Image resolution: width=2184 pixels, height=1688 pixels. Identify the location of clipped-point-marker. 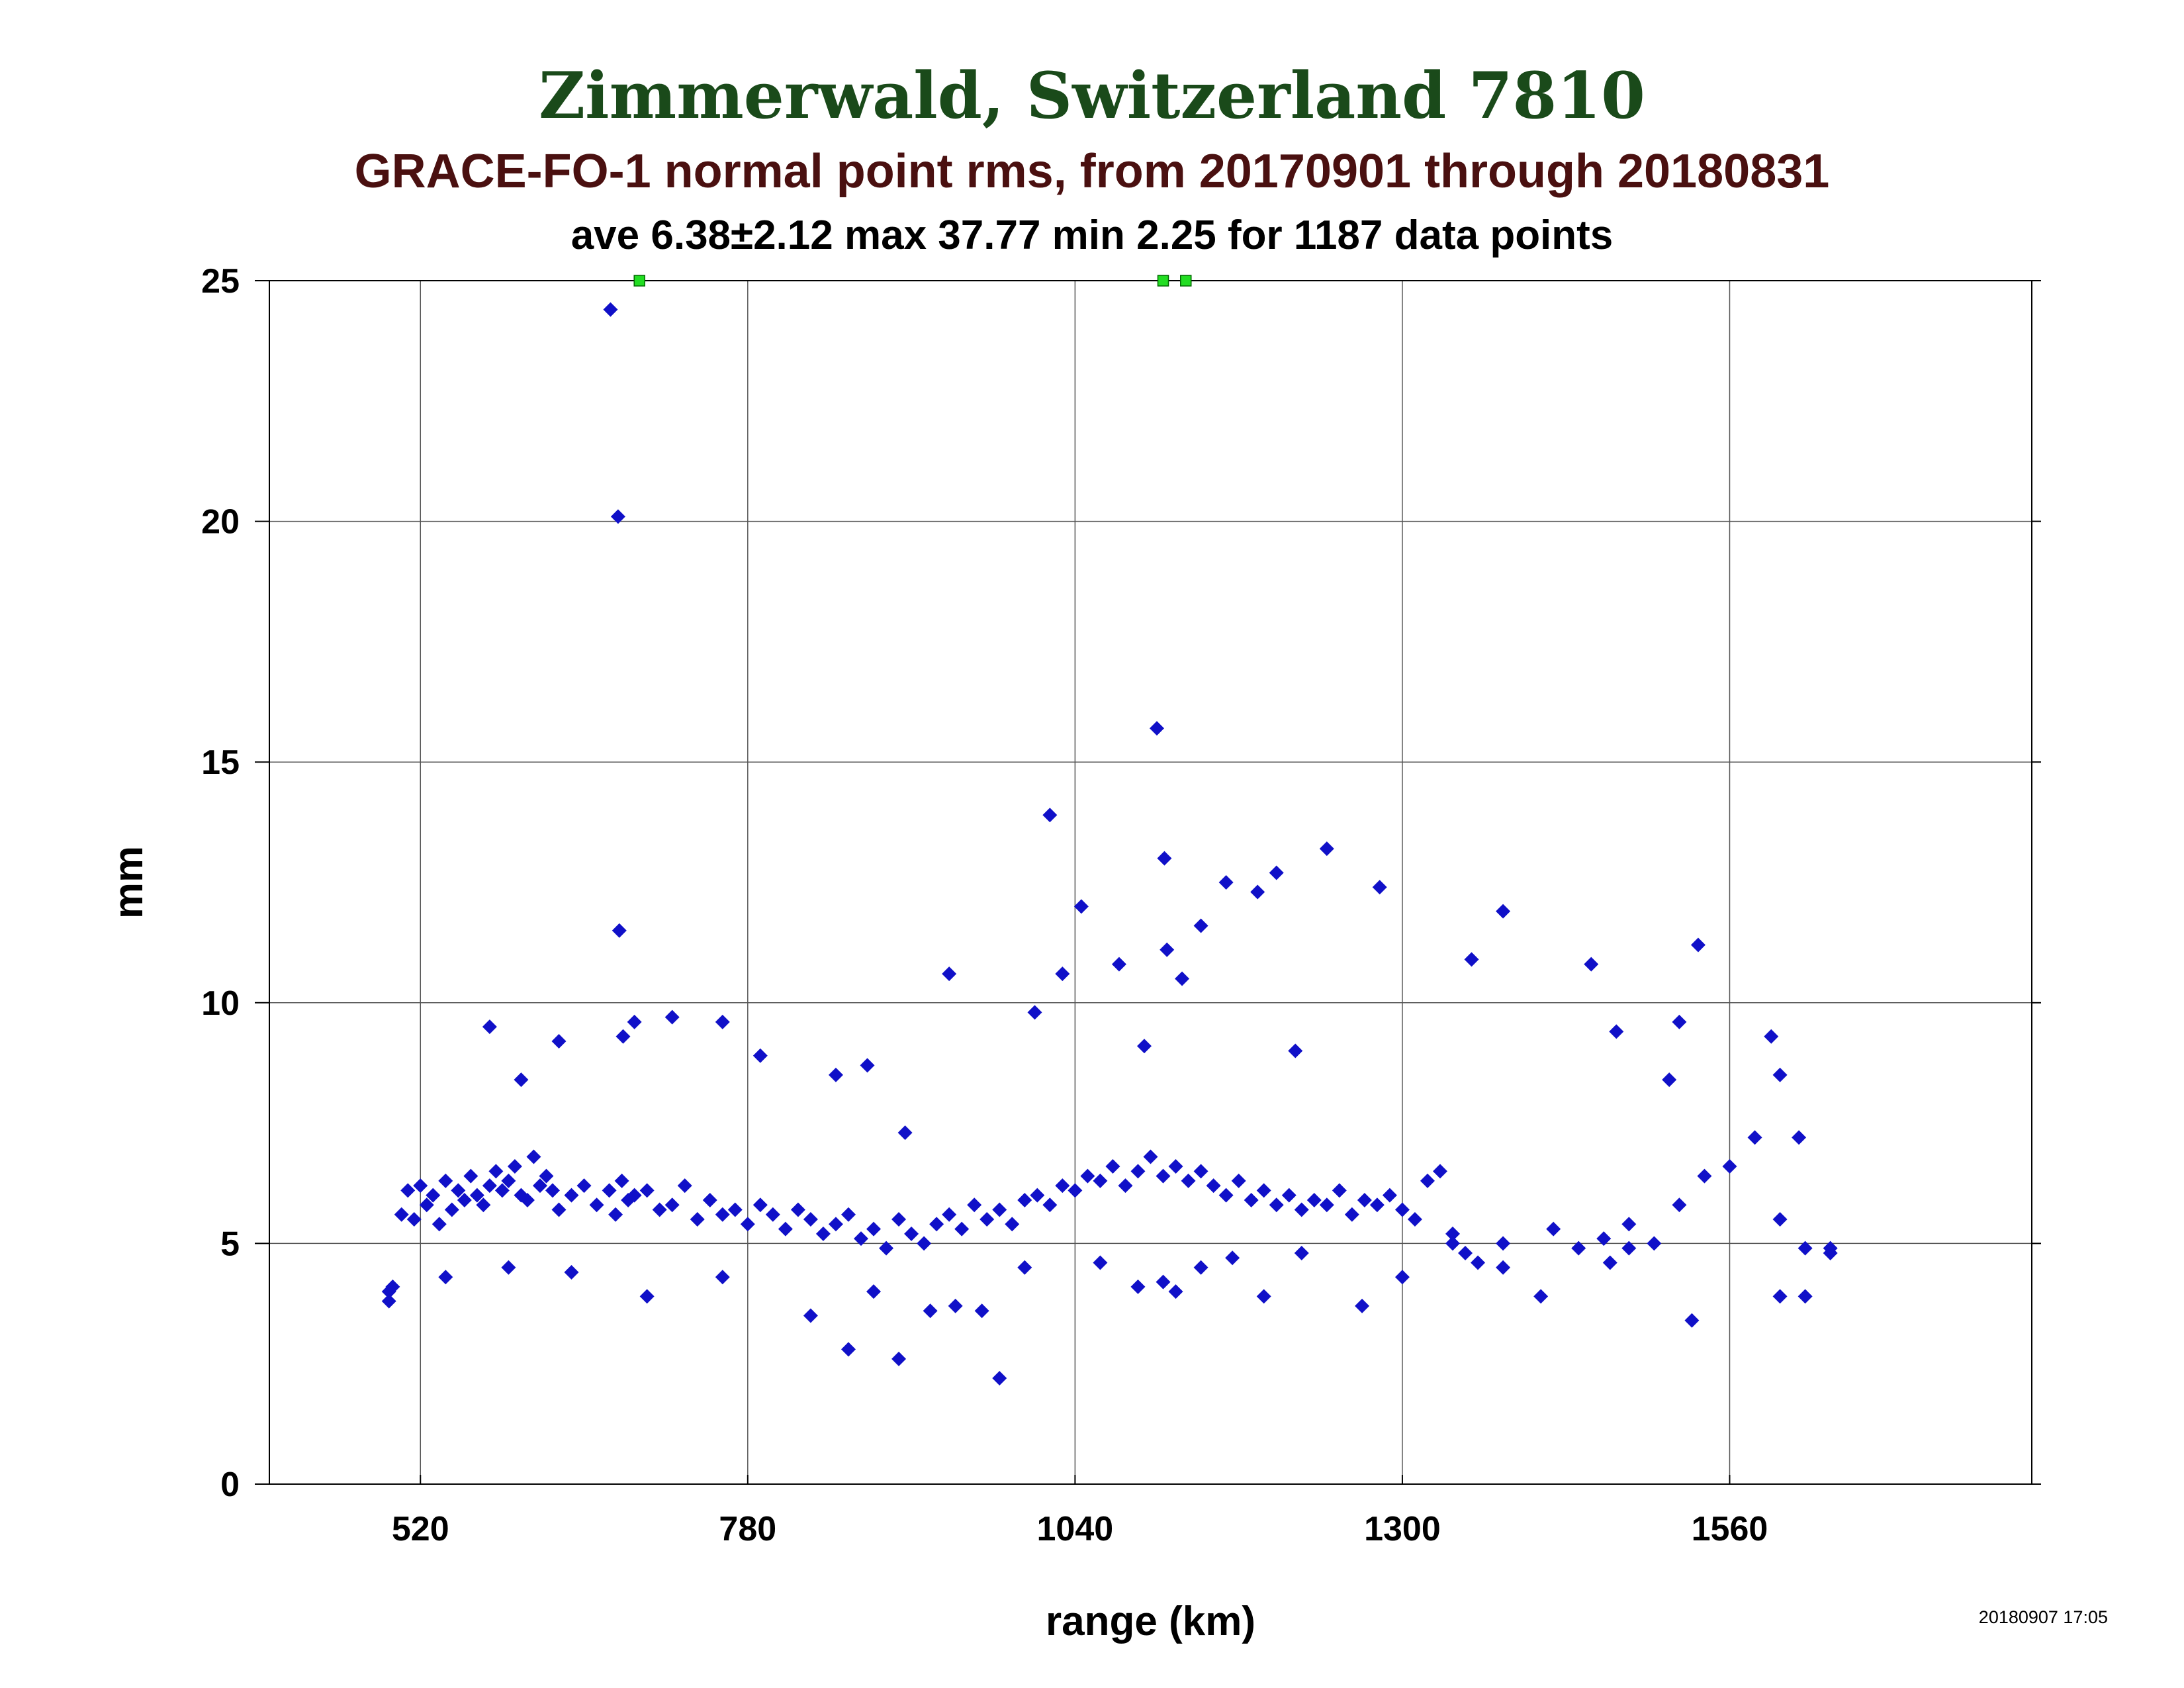
(639, 281).